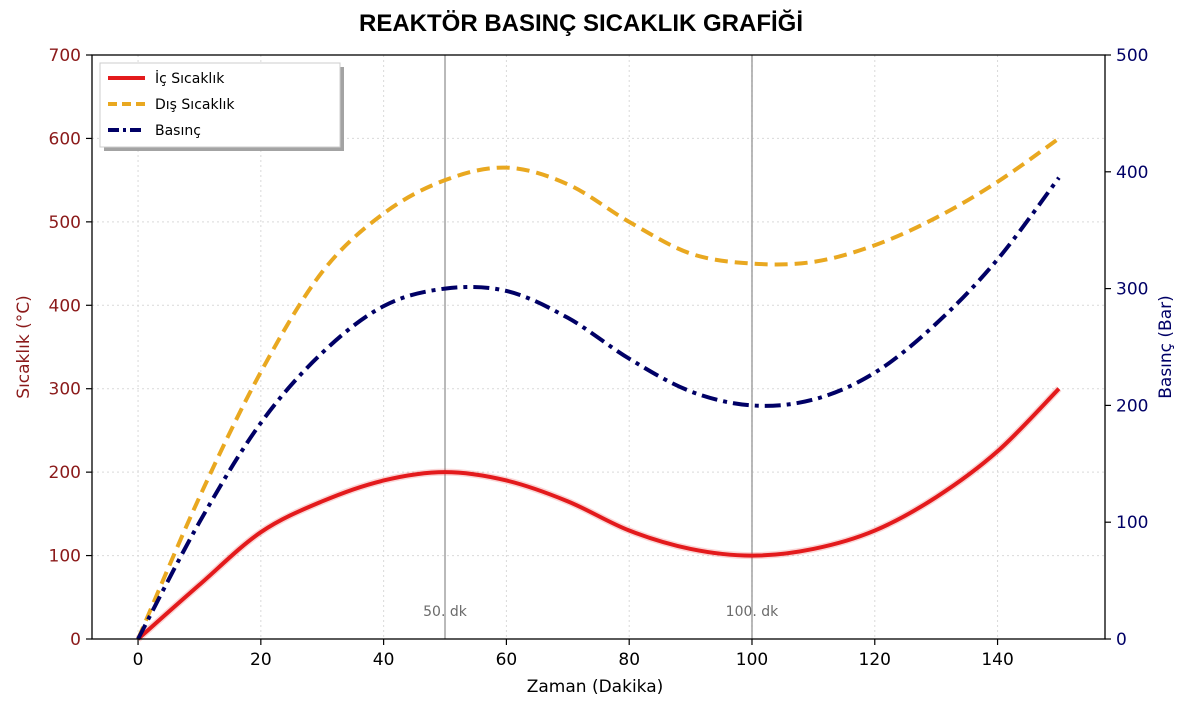 The height and width of the screenshot is (709, 1187). I want to click on x-tick-label: 100, so click(752, 660).